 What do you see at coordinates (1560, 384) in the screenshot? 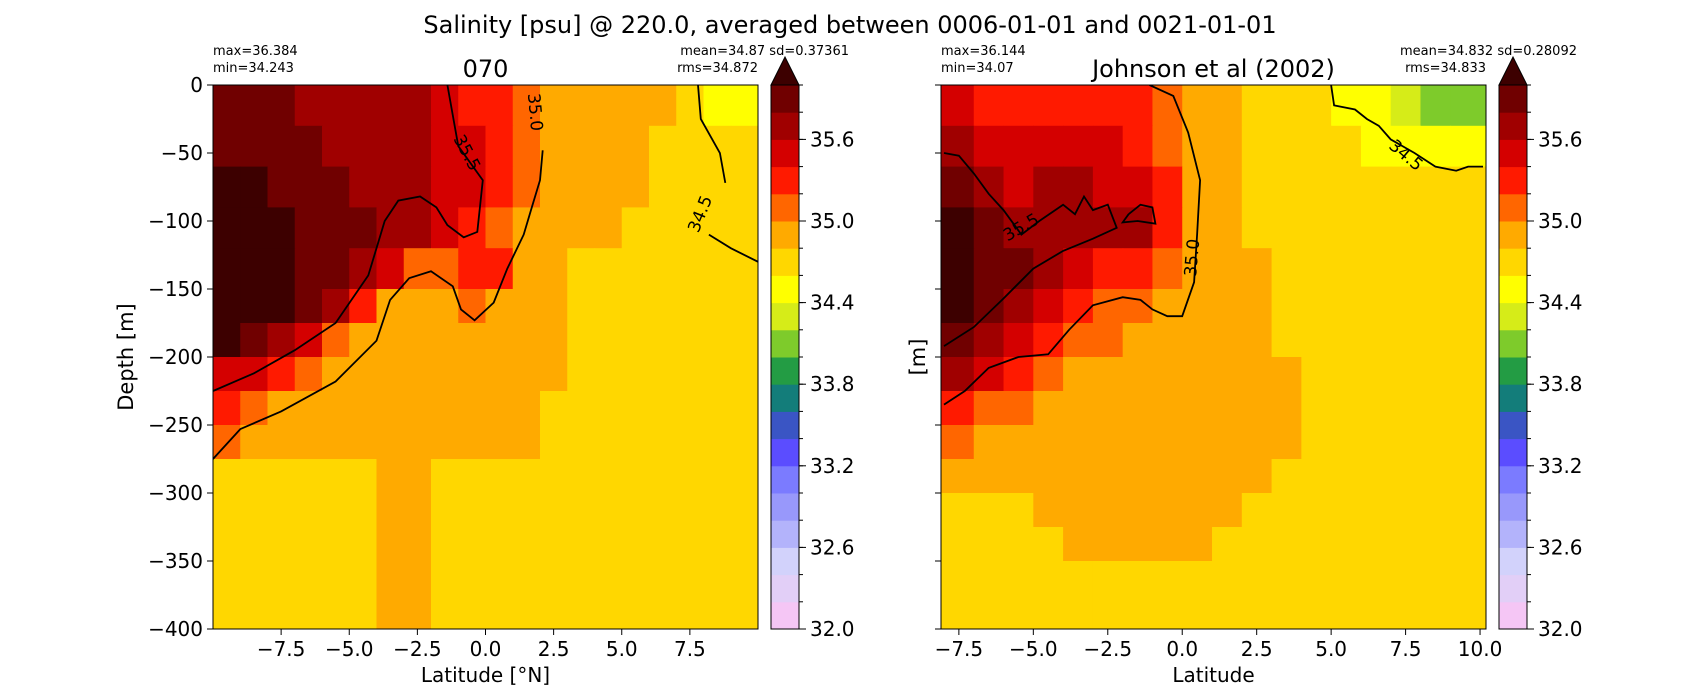
I see `colorbar-tick-label: 33.8` at bounding box center [1560, 384].